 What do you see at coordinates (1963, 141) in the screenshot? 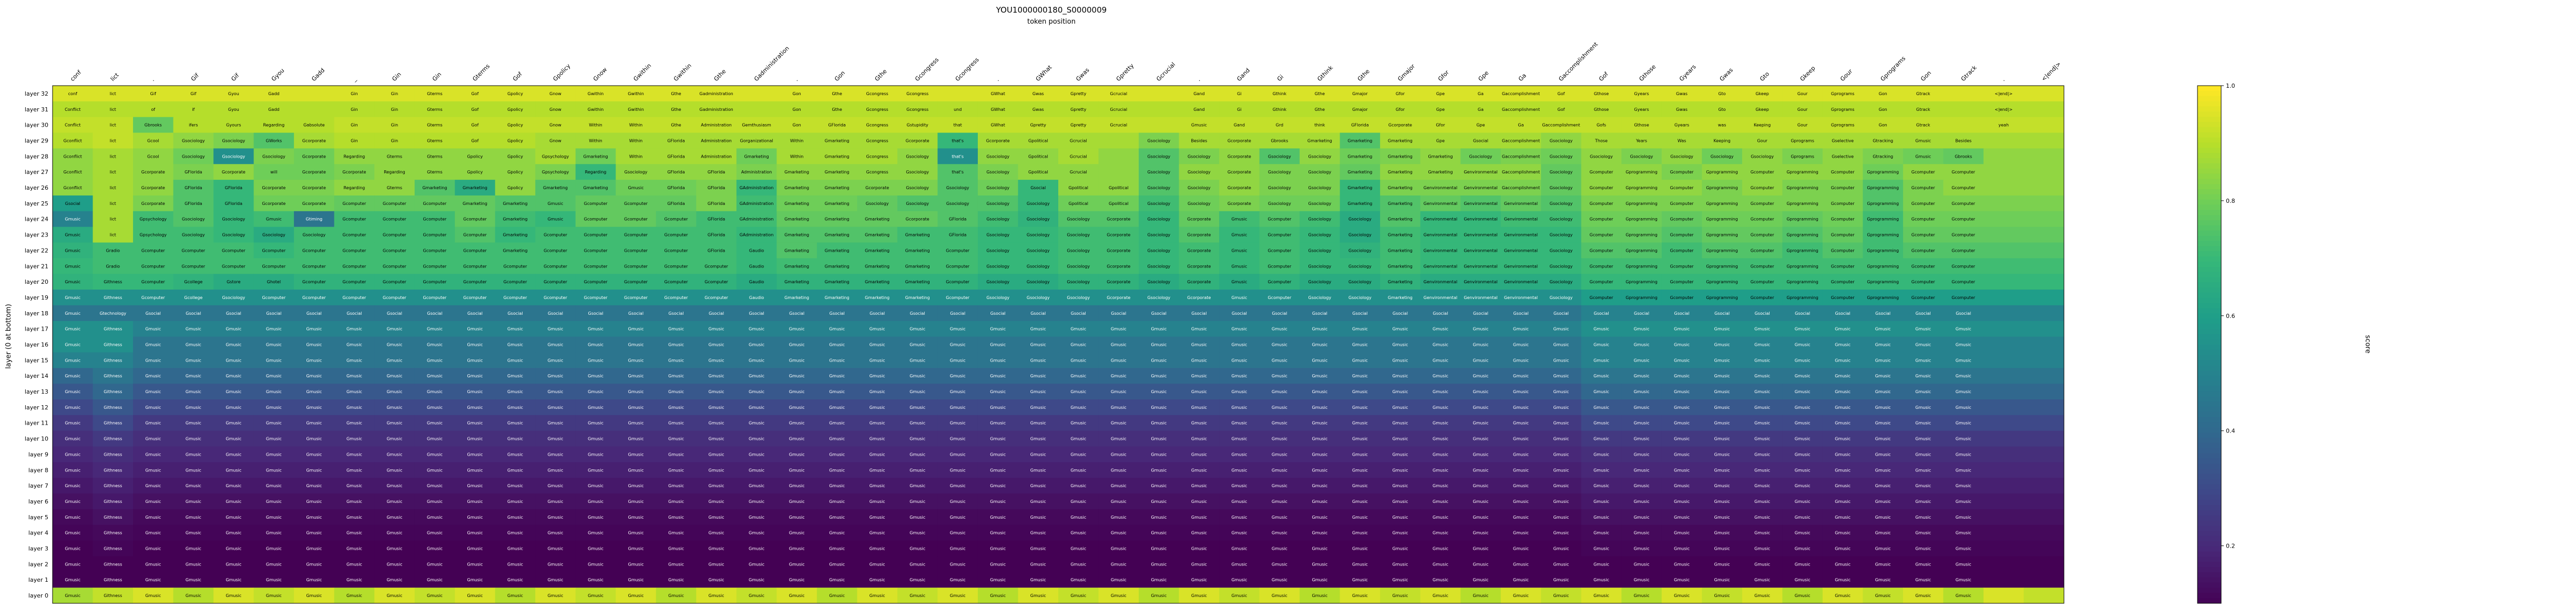
I see `cell-label: Besides` at bounding box center [1963, 141].